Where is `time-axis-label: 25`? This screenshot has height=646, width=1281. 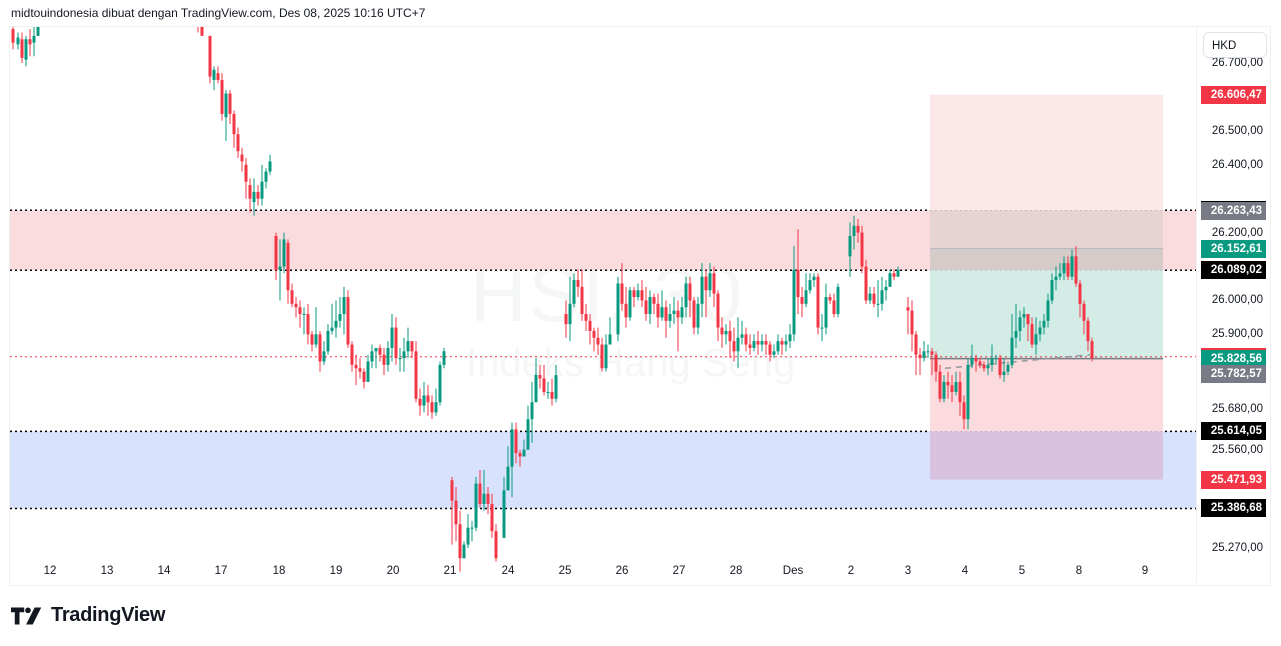 time-axis-label: 25 is located at coordinates (565, 571).